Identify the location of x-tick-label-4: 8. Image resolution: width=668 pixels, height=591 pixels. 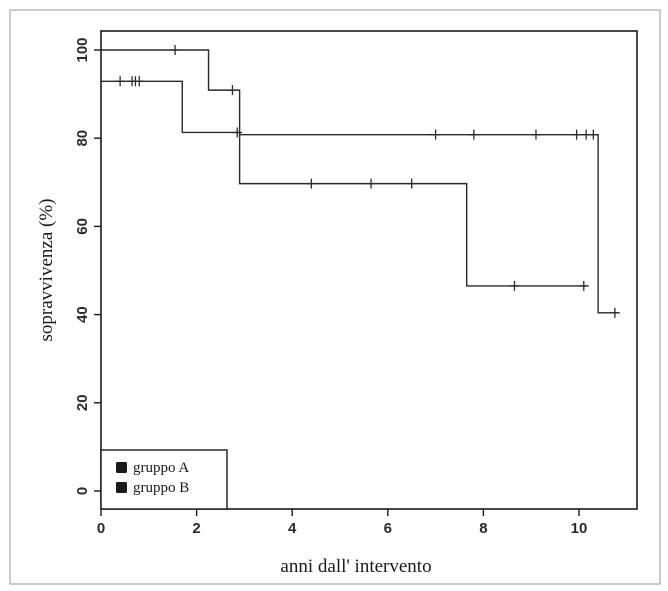
(483, 528).